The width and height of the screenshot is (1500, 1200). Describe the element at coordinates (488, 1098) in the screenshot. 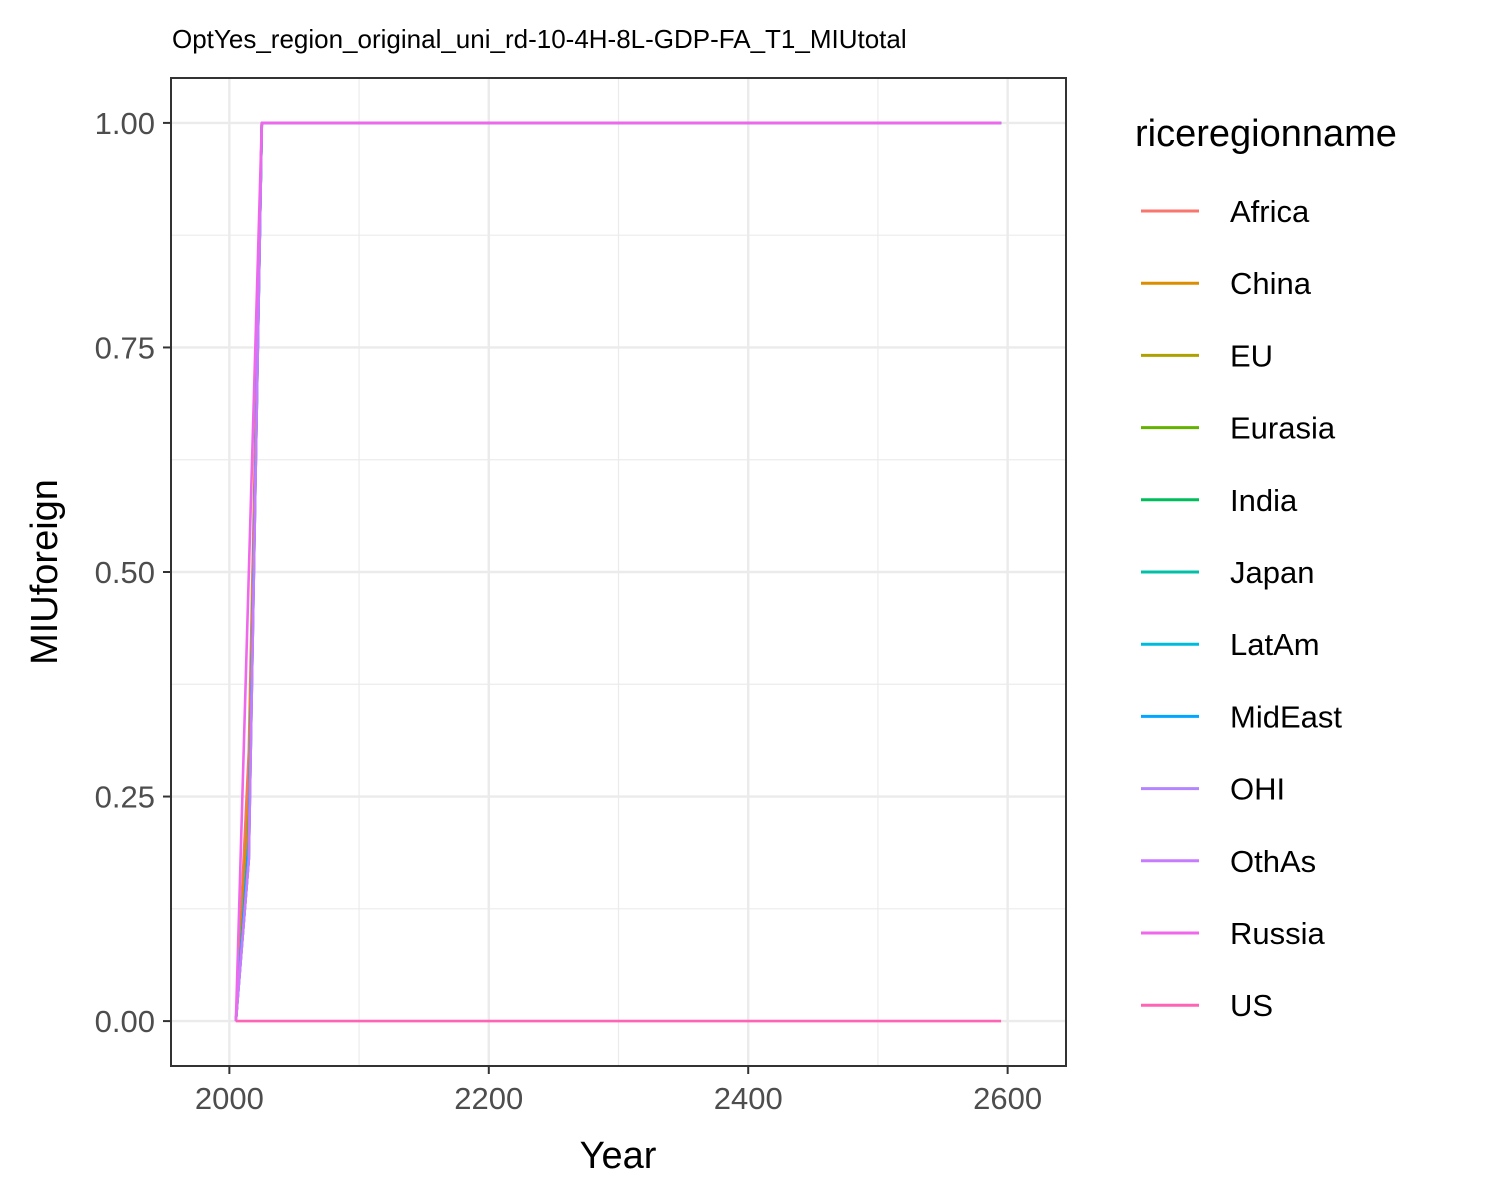

I see `x-tick-label: 2200` at that location.